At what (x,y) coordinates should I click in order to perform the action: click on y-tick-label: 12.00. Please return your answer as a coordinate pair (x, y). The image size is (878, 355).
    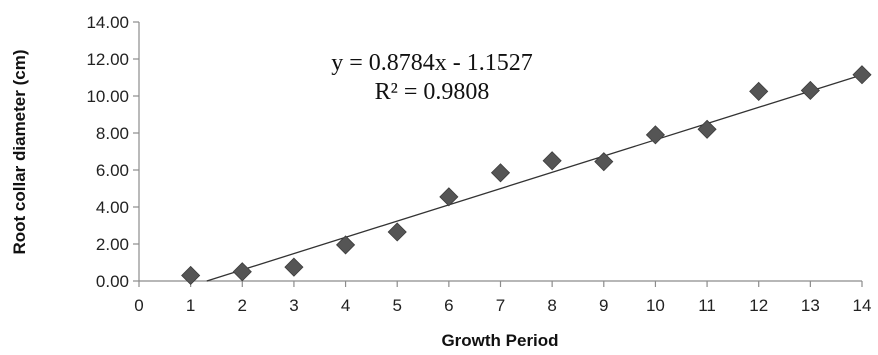
    Looking at the image, I should click on (107, 59).